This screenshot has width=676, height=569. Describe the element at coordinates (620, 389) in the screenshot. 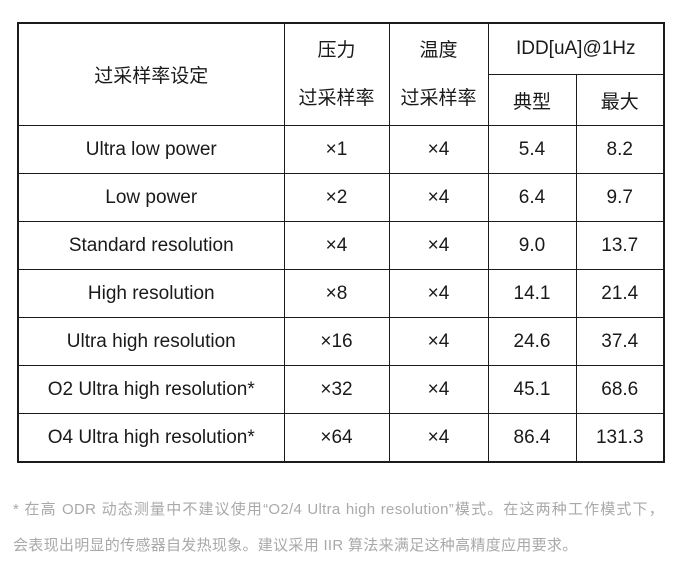

I see `max-cell: 68.6` at that location.